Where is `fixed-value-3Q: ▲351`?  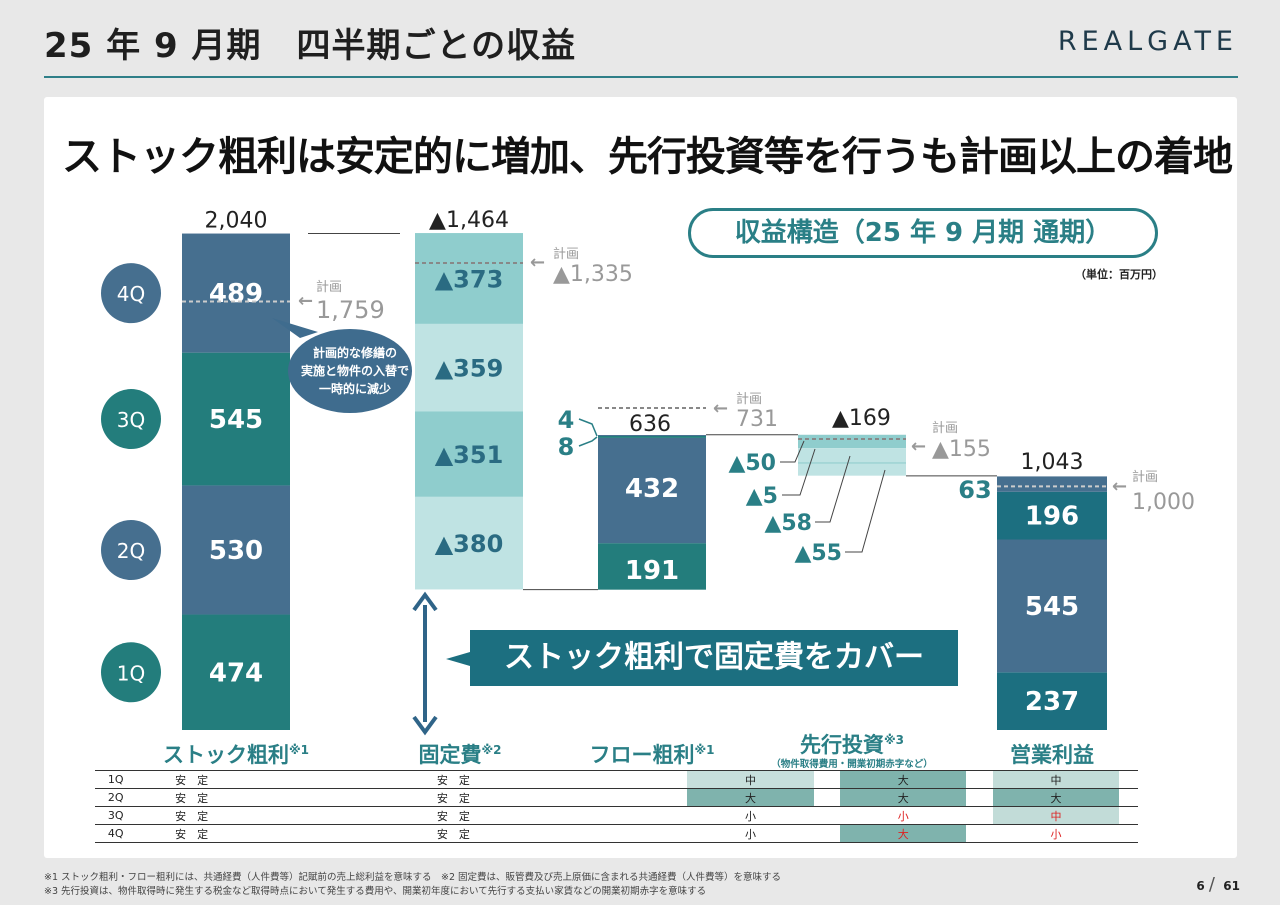
fixed-value-3Q: ▲351 is located at coordinates (469, 455).